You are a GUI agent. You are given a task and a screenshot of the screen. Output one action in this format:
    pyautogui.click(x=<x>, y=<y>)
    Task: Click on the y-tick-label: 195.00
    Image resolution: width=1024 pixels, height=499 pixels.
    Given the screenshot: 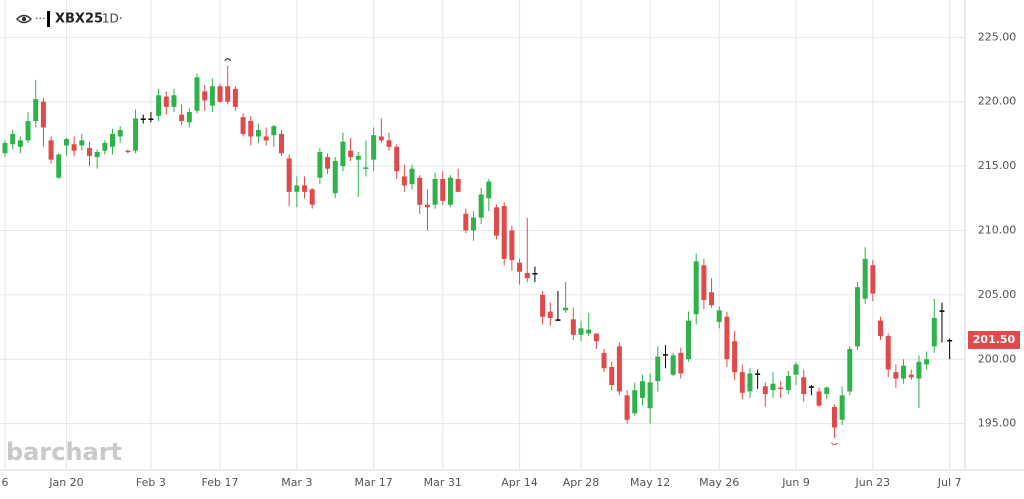 What is the action you would take?
    pyautogui.click(x=997, y=423)
    